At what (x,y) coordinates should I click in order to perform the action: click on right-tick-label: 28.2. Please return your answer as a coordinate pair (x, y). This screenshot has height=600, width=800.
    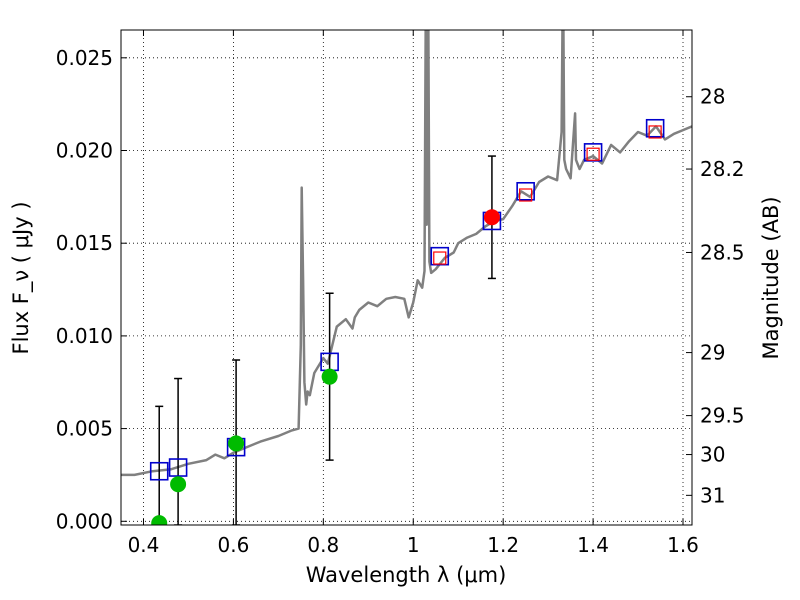
    Looking at the image, I should click on (722, 169).